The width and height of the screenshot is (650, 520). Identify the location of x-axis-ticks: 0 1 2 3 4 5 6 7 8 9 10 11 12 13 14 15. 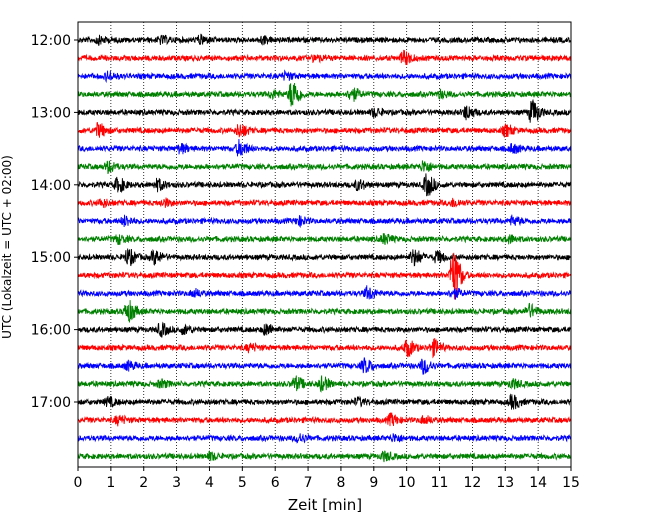
(327, 479).